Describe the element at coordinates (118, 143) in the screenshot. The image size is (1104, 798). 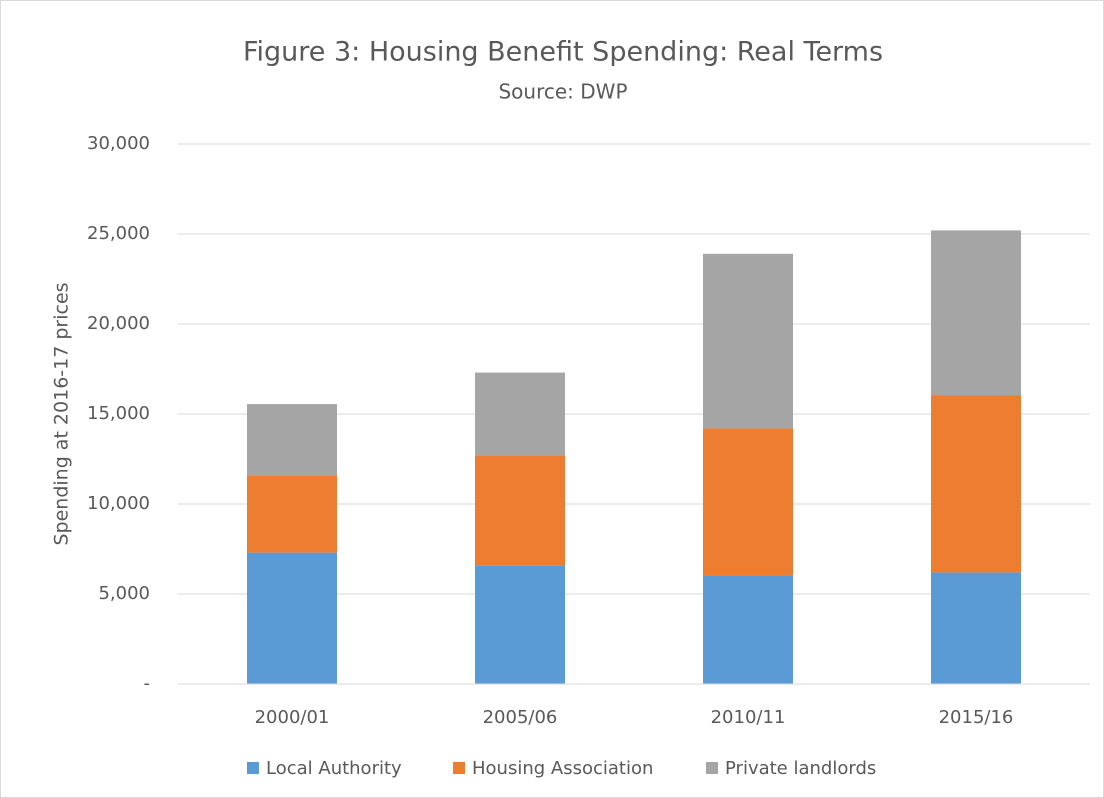
I see `y-tick-label: 30,000` at that location.